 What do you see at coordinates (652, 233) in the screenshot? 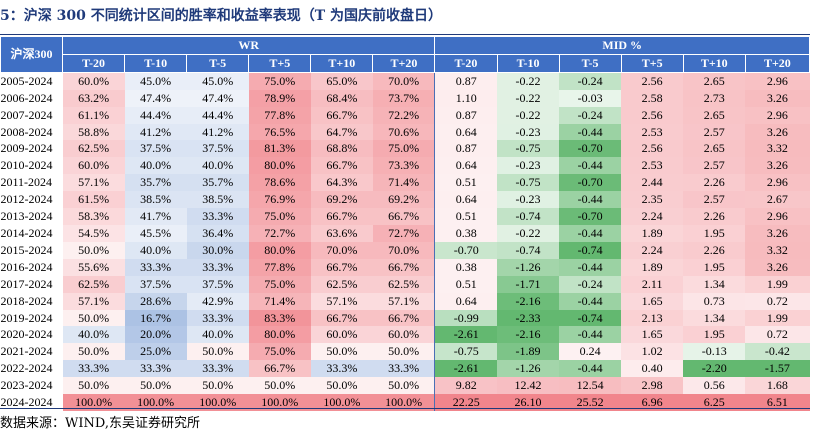
I see `mid-cell: 1.89` at bounding box center [652, 233].